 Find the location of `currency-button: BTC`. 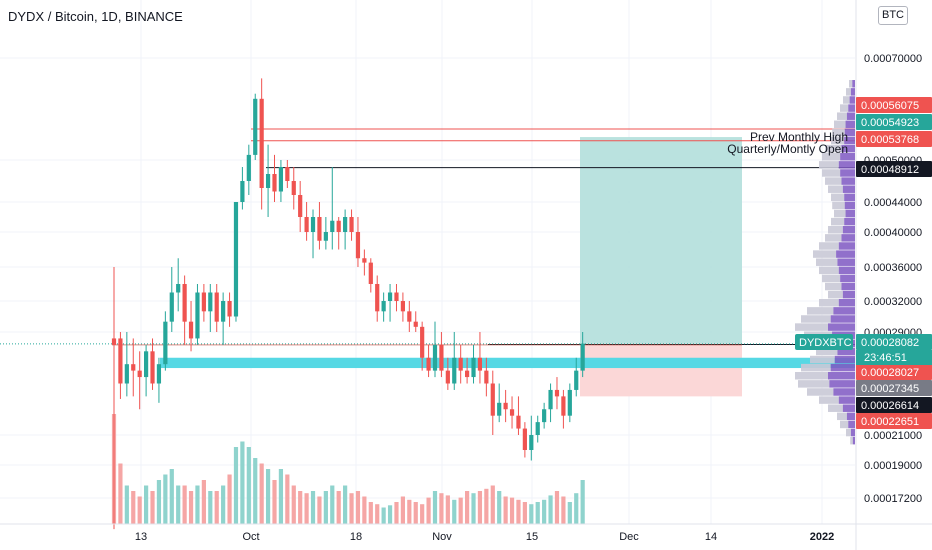

currency-button: BTC is located at coordinates (893, 15).